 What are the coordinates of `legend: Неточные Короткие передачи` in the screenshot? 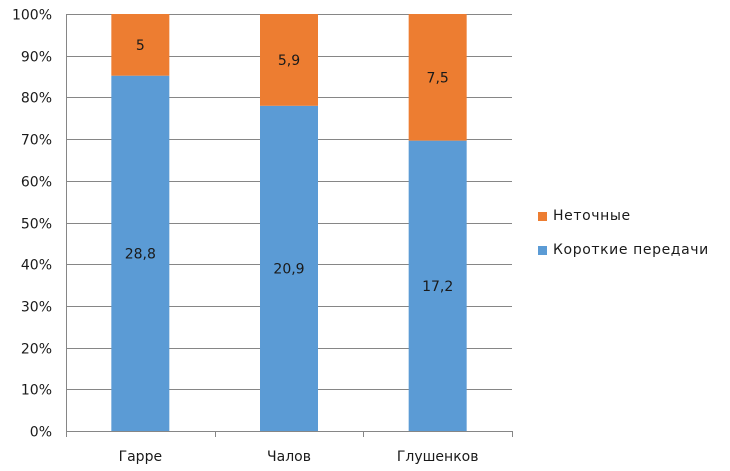 It's located at (623, 242).